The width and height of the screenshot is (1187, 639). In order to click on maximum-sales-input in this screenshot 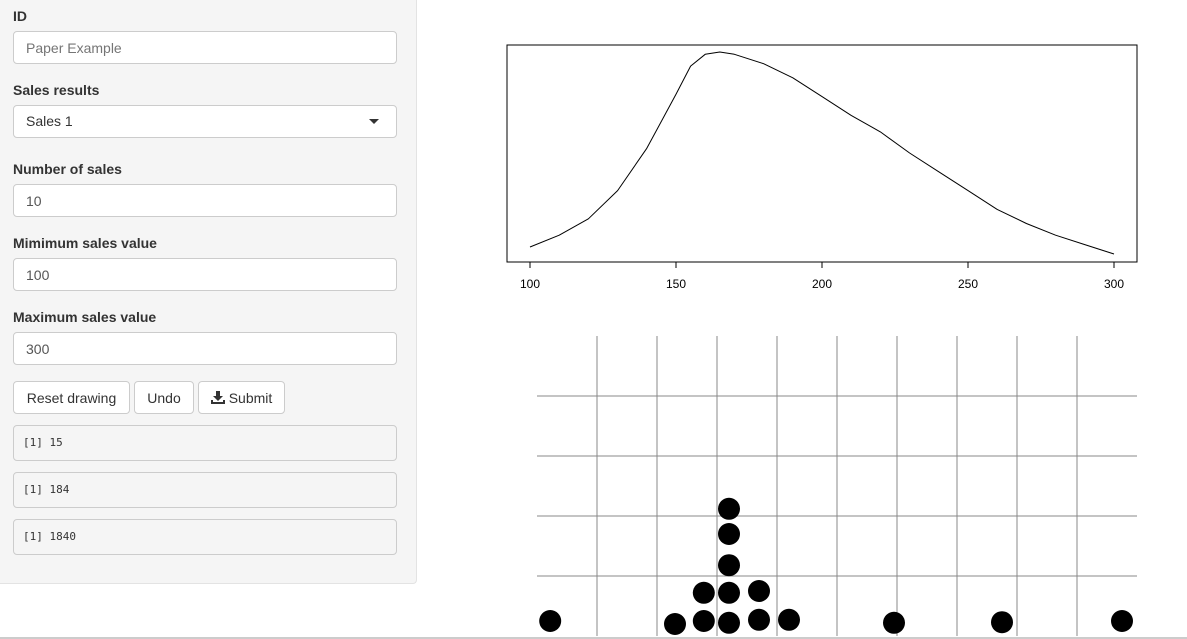, I will do `click(205, 348)`.